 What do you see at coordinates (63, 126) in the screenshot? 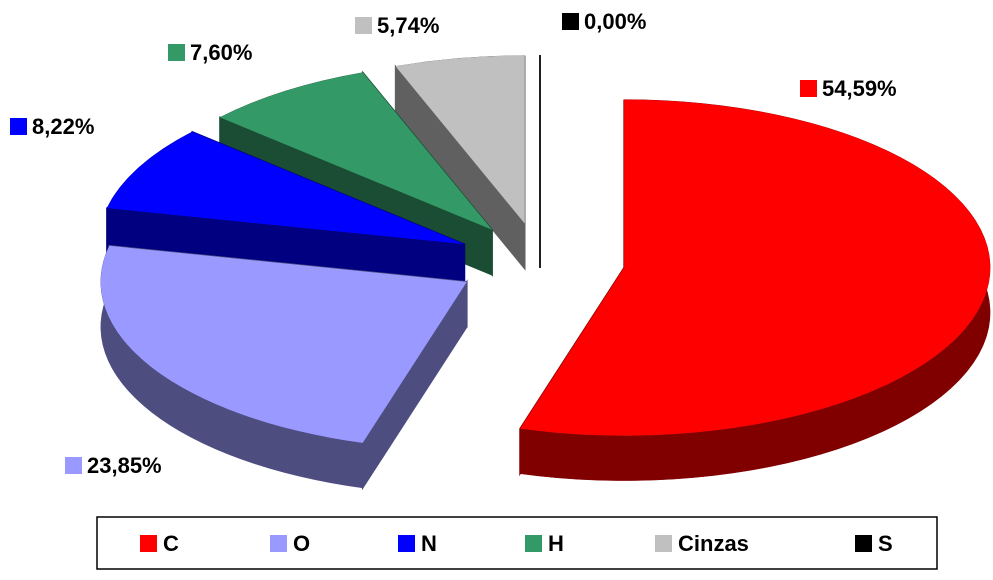
I see `data-label: 8,22%` at bounding box center [63, 126].